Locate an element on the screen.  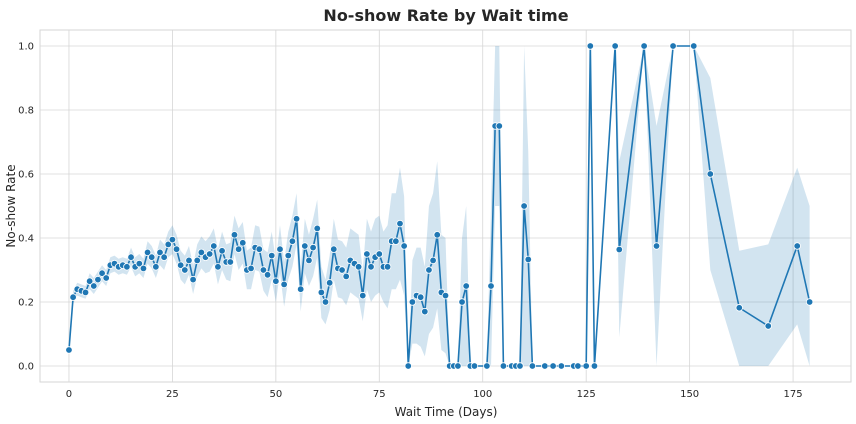
y-tick-label: 0.8 is located at coordinates (26, 111).